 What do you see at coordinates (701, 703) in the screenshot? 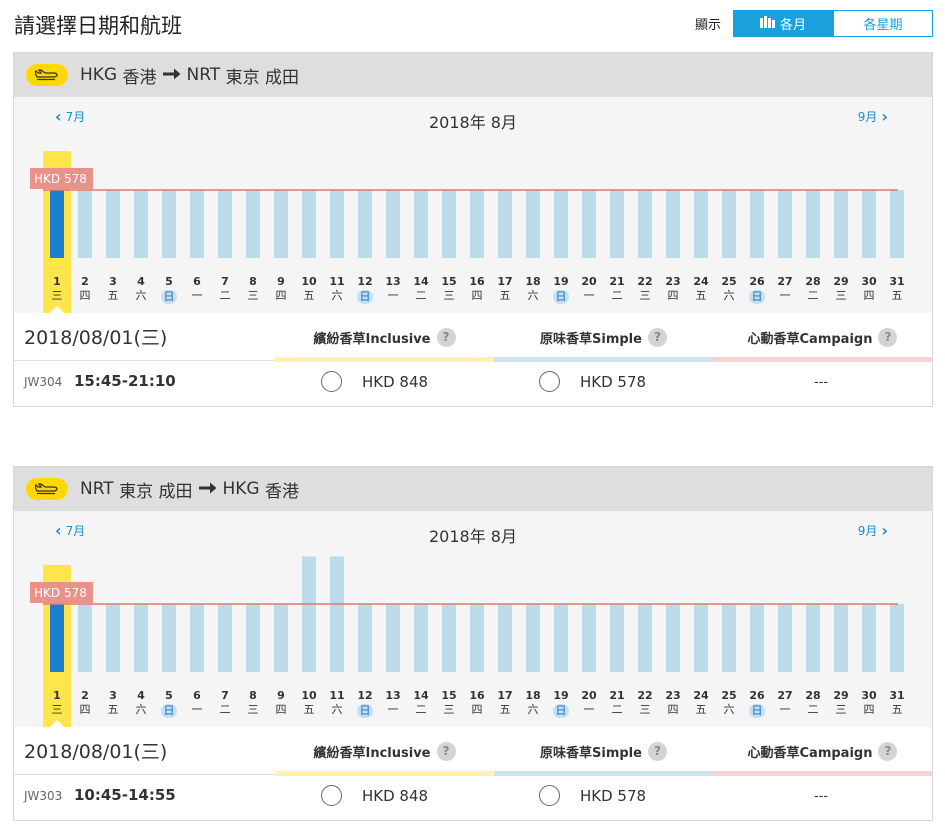
I see `day-cell: 24 五` at bounding box center [701, 703].